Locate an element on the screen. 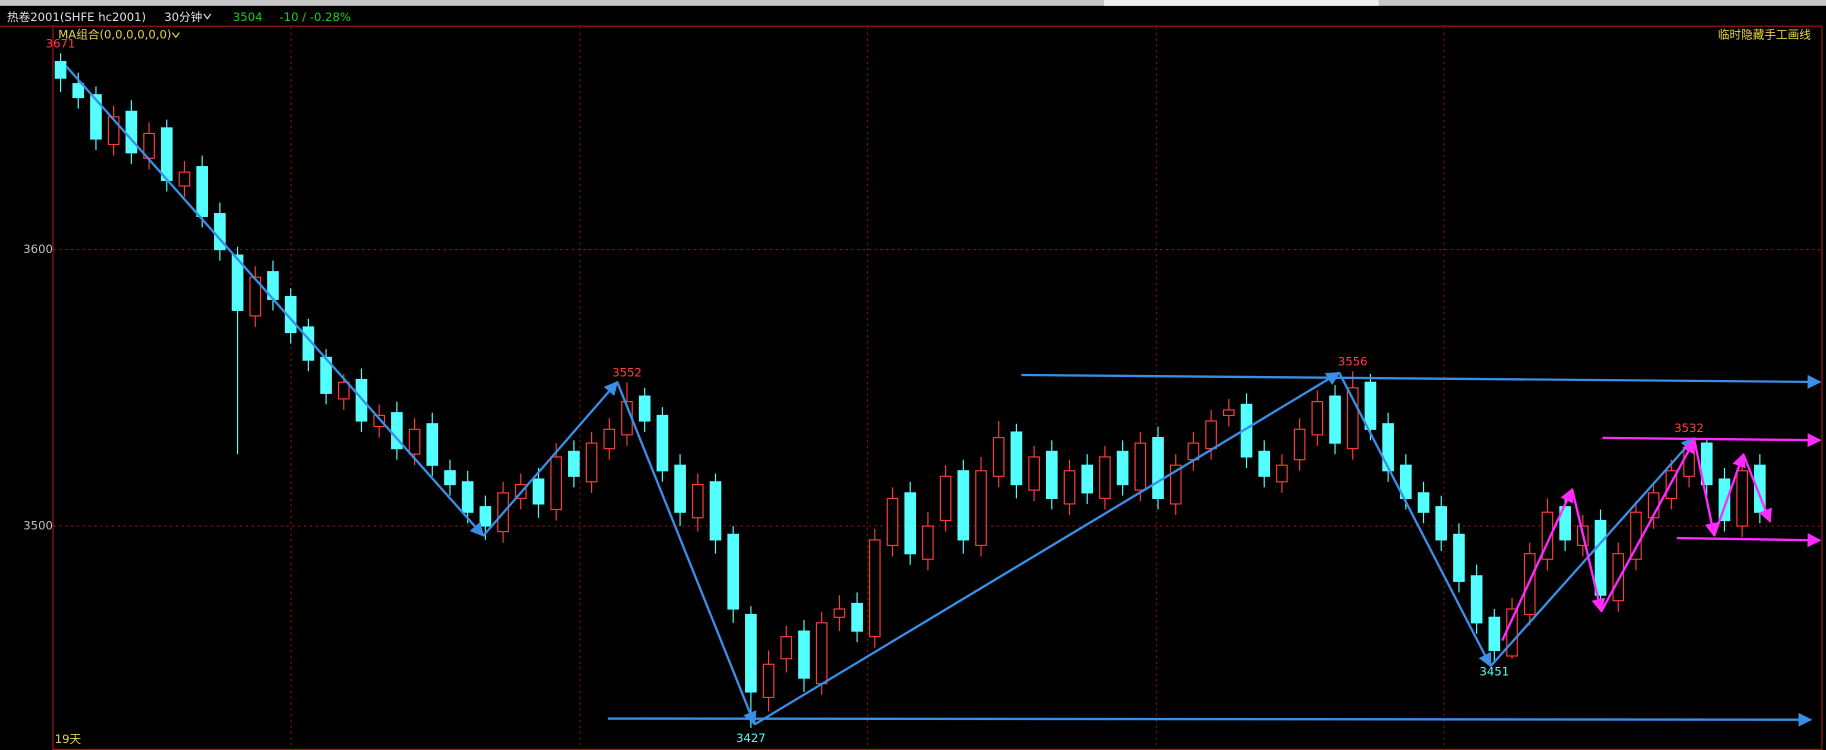  high-label: 3552 is located at coordinates (627, 372).